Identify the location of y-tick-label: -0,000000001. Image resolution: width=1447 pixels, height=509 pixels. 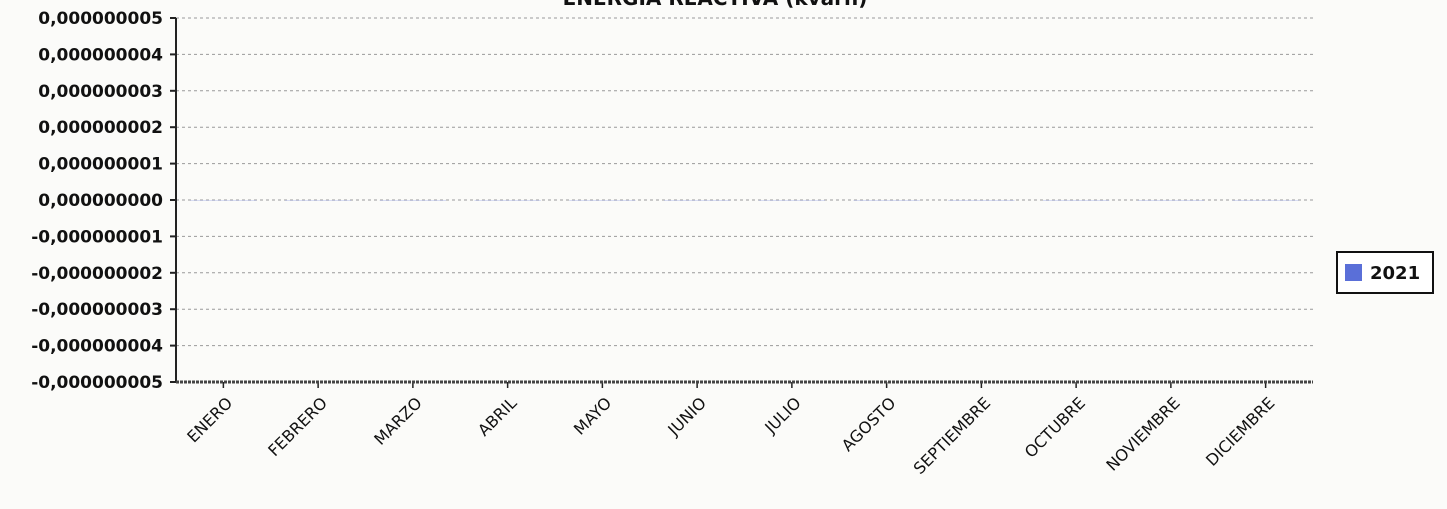
(97, 237).